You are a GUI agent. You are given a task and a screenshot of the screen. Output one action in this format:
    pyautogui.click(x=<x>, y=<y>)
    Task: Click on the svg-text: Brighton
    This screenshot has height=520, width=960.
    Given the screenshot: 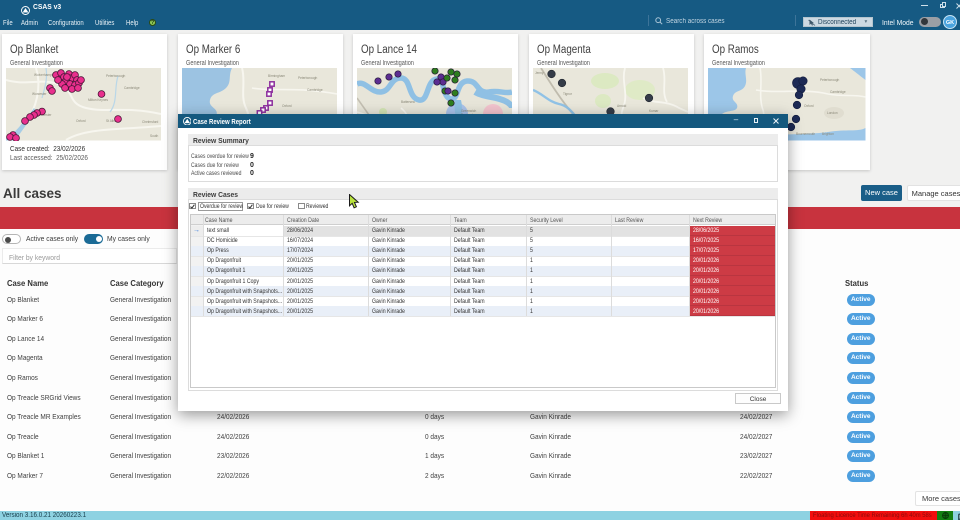 What is the action you would take?
    pyautogui.click(x=828, y=134)
    